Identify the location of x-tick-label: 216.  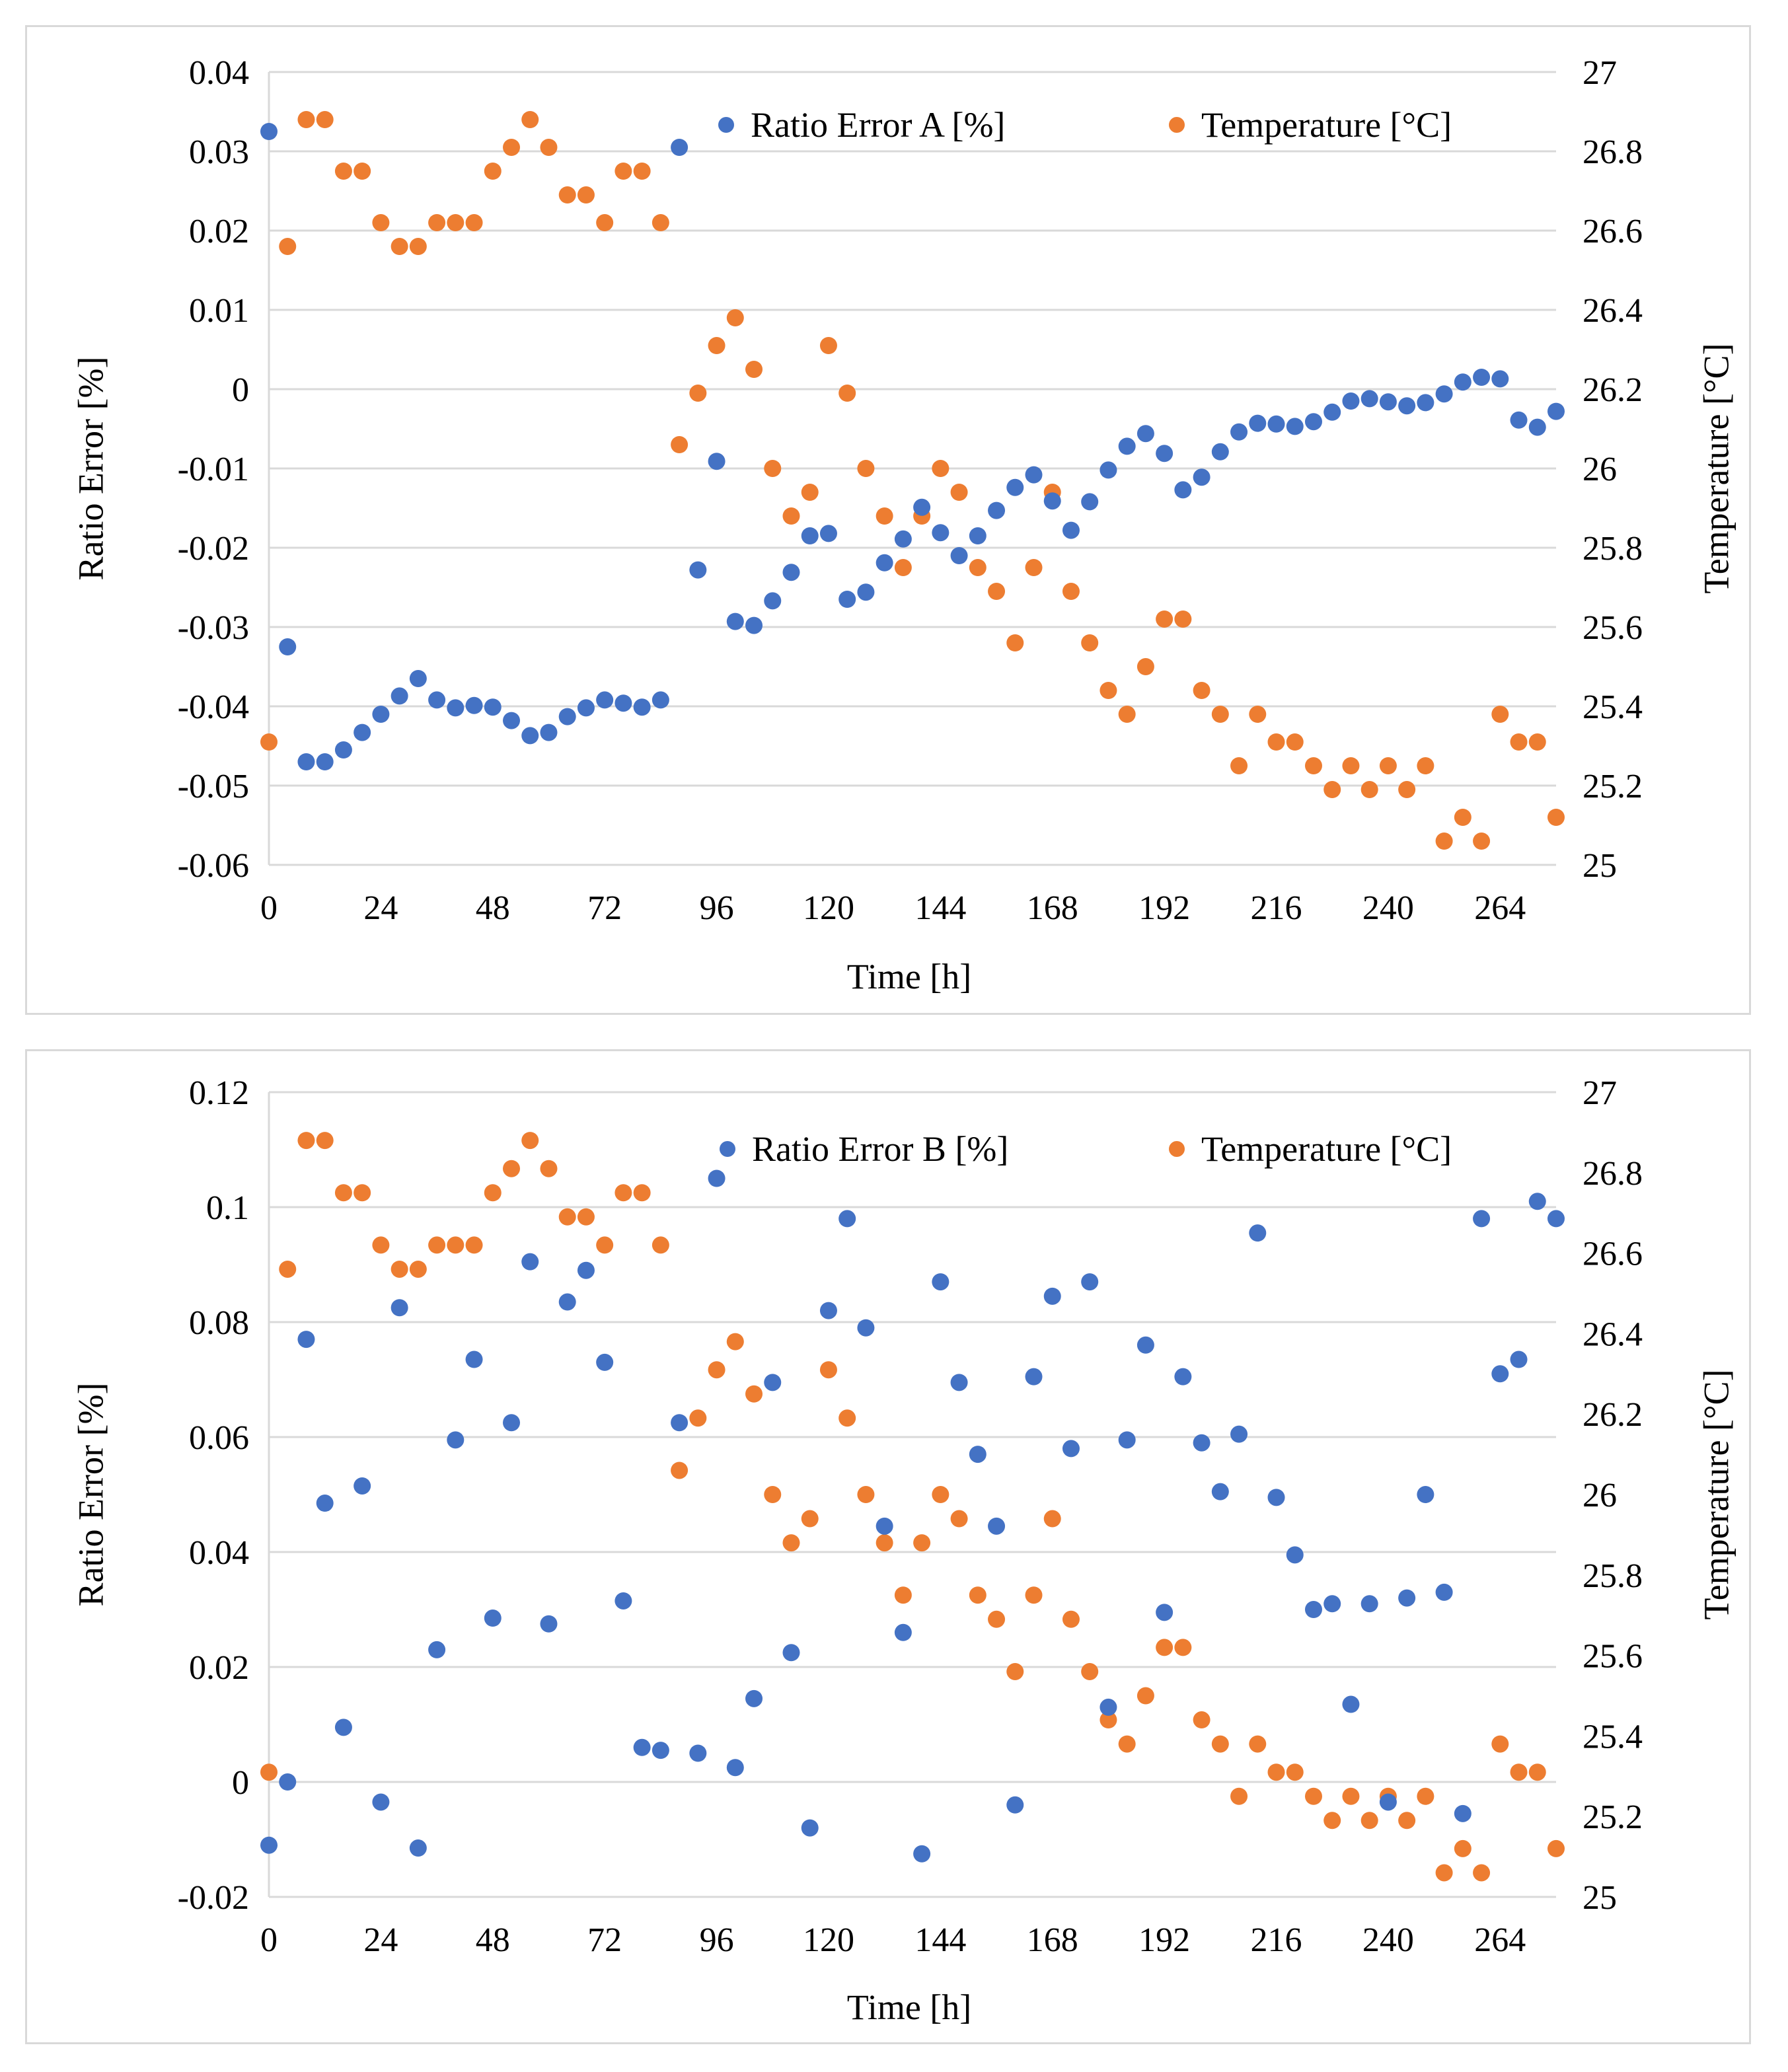
(1276, 908).